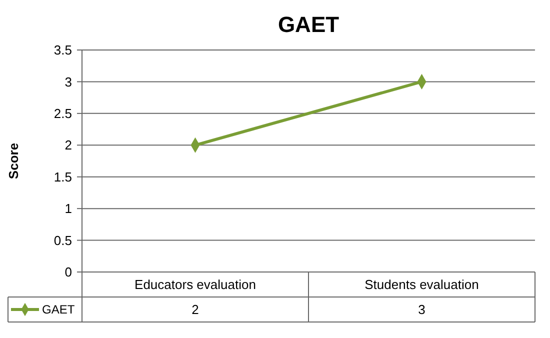 The height and width of the screenshot is (338, 550). What do you see at coordinates (195, 284) in the screenshot?
I see `x-tick-label: Educators evaluation` at bounding box center [195, 284].